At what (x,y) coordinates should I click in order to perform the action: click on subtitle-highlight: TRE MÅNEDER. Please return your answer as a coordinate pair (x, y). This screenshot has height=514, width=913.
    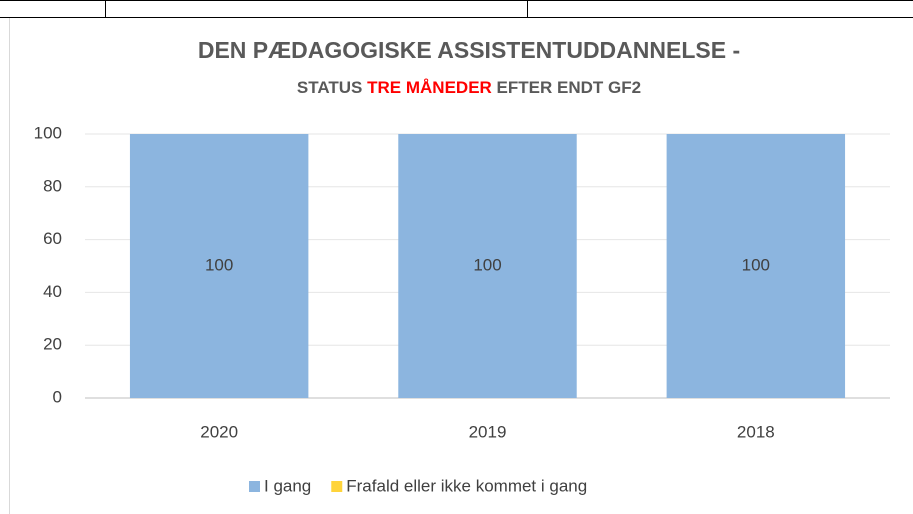
    Looking at the image, I should click on (429, 87).